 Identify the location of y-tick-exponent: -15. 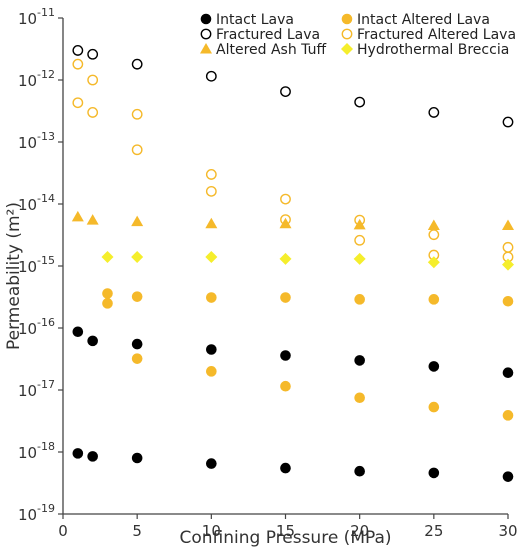
(46, 260).